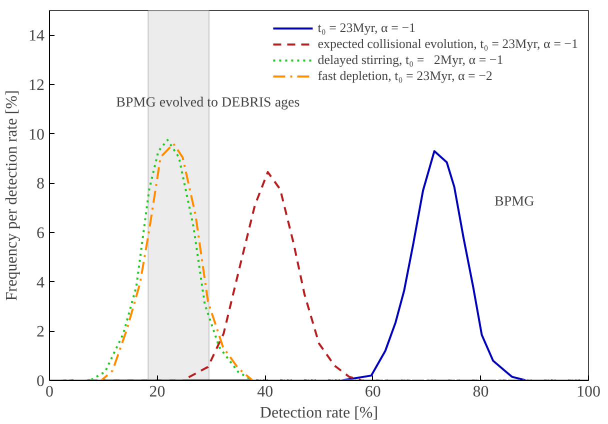  I want to click on y-tick-label: 0, so click(40, 381).